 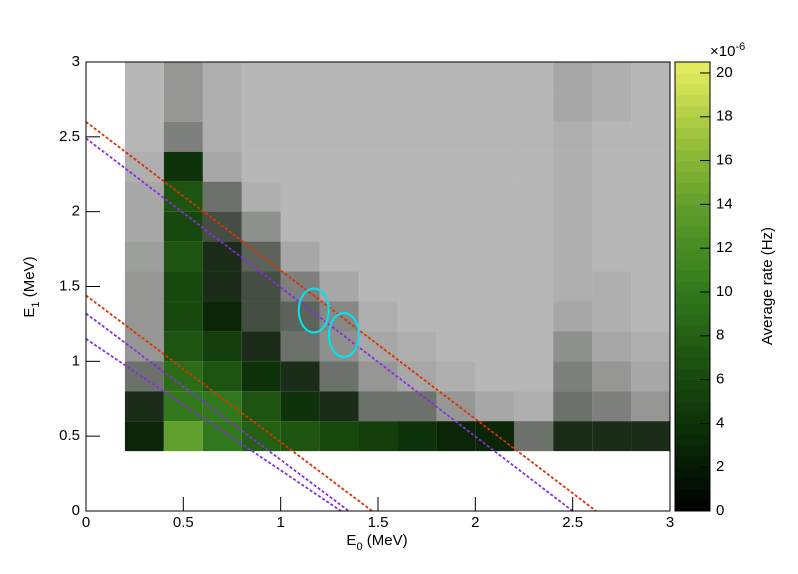 I want to click on y-tick-label: 1.5, so click(x=69, y=285).